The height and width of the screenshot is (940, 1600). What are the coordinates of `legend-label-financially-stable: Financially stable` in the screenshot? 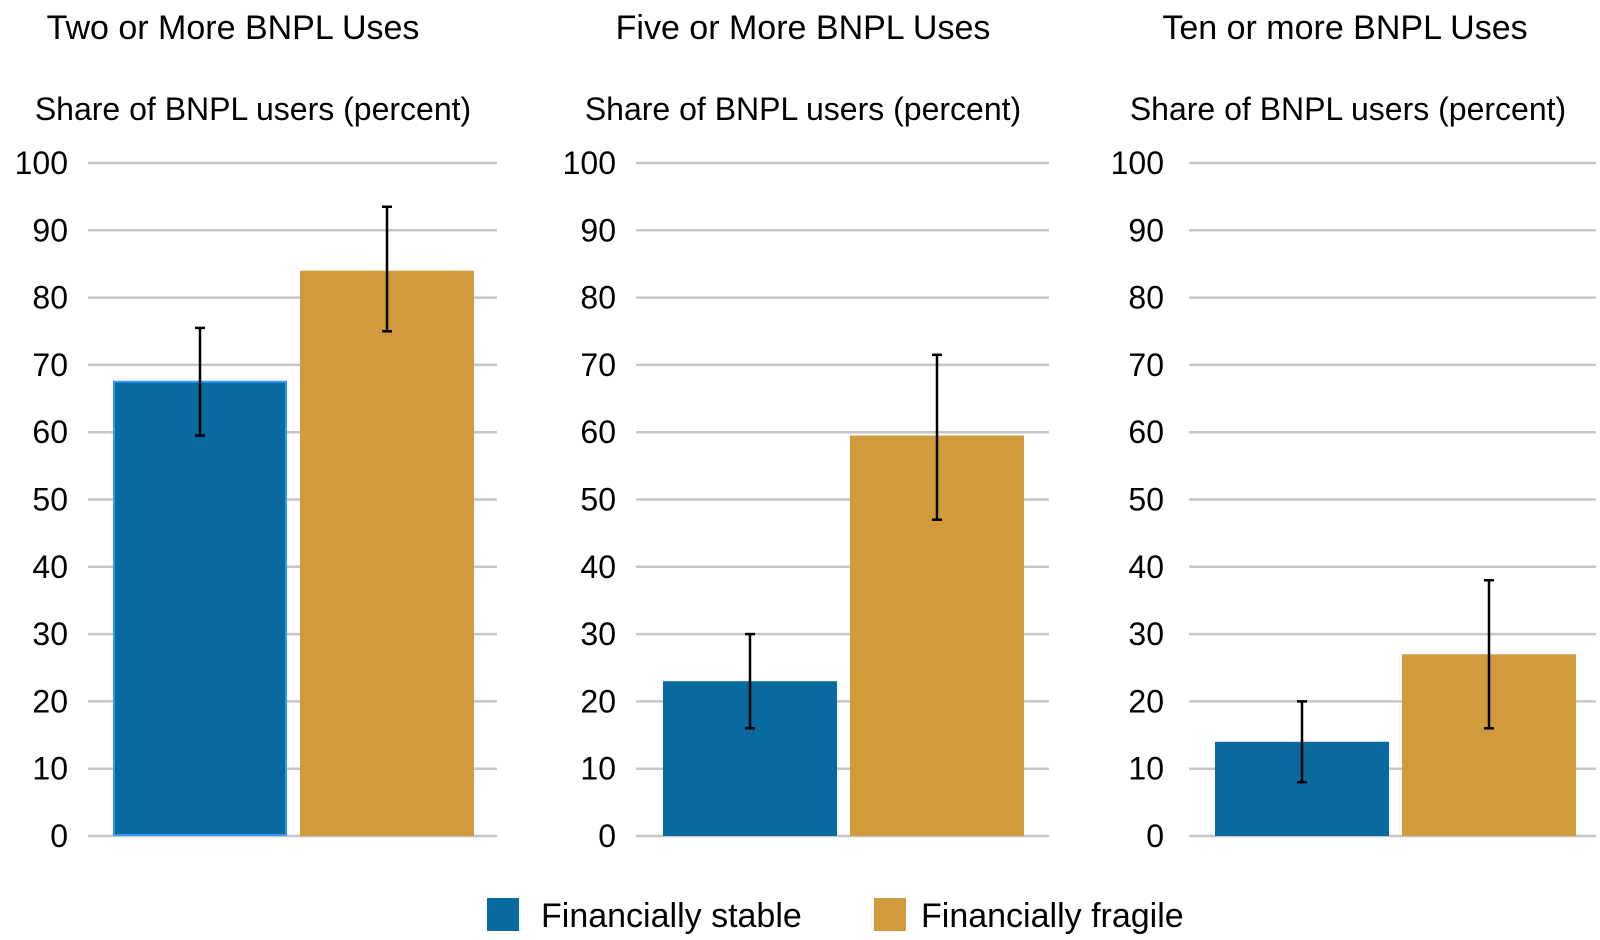 It's located at (671, 916).